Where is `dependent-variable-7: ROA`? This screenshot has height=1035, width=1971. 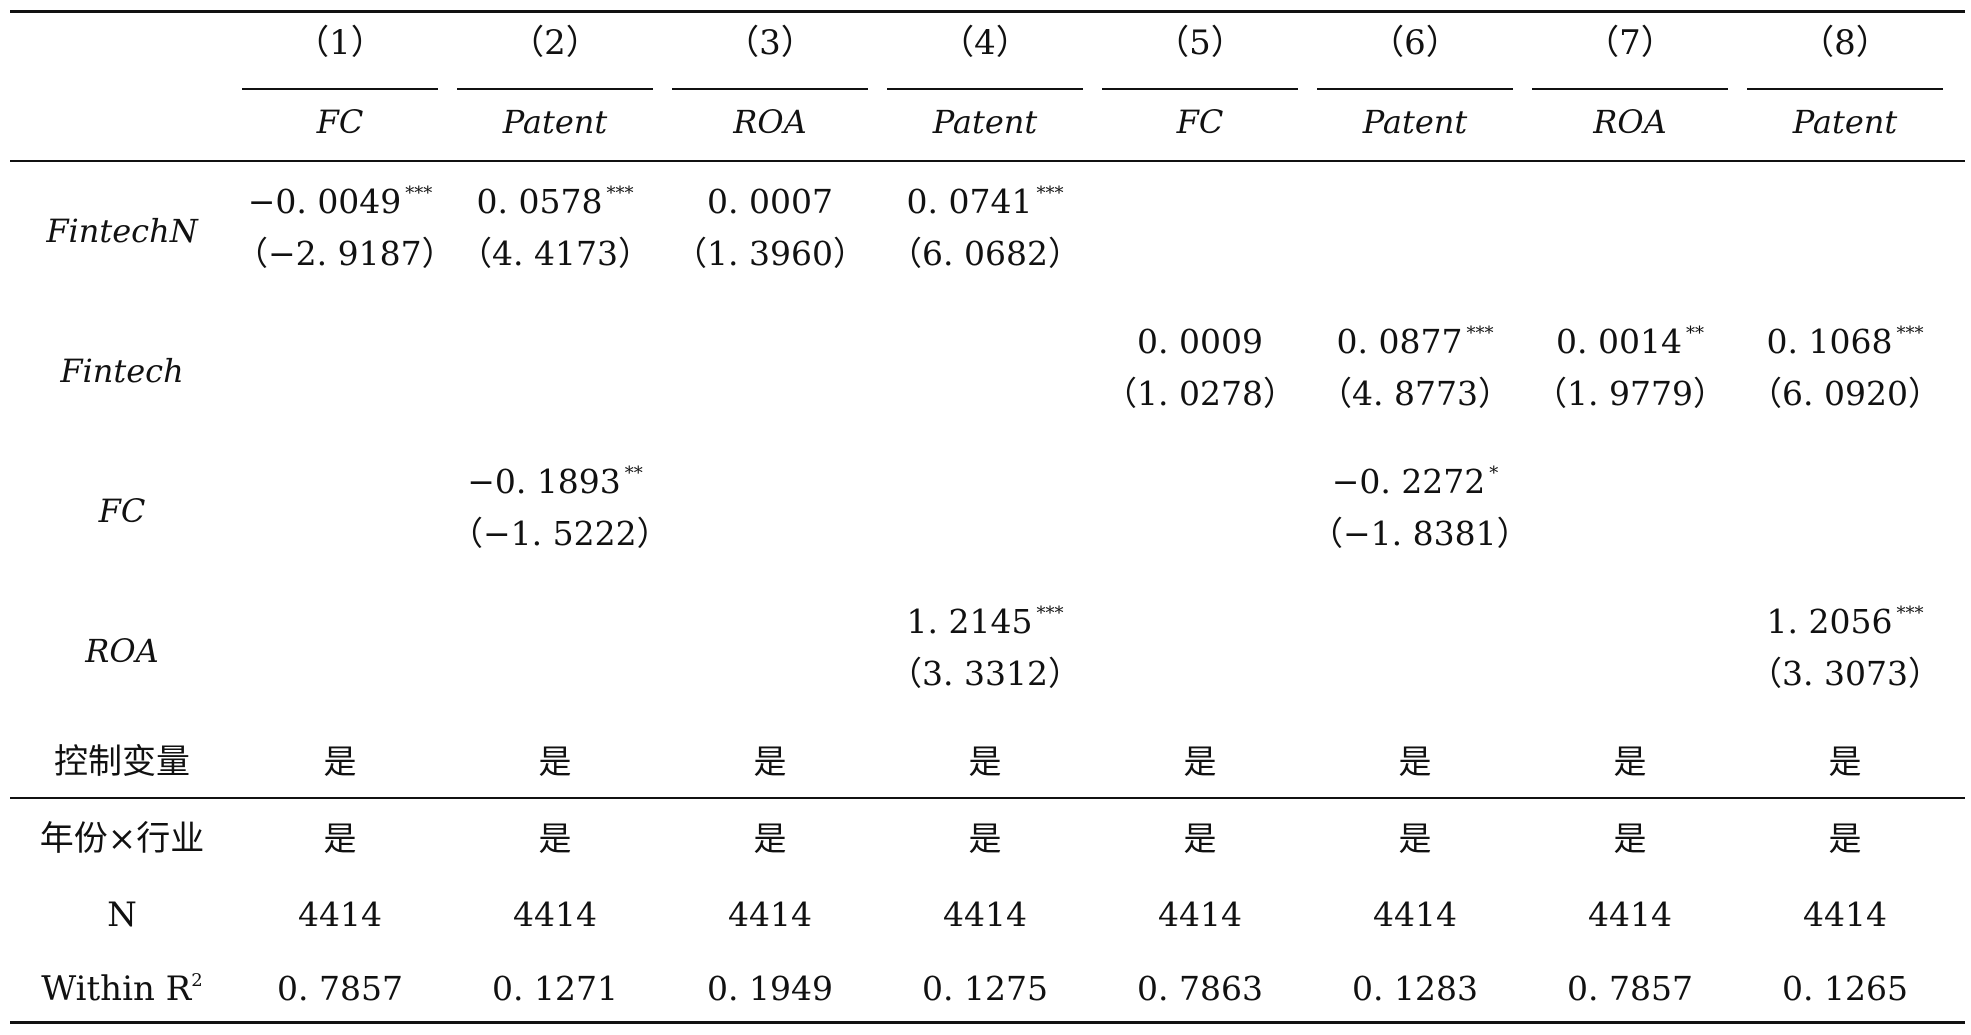 dependent-variable-7: ROA is located at coordinates (1630, 122).